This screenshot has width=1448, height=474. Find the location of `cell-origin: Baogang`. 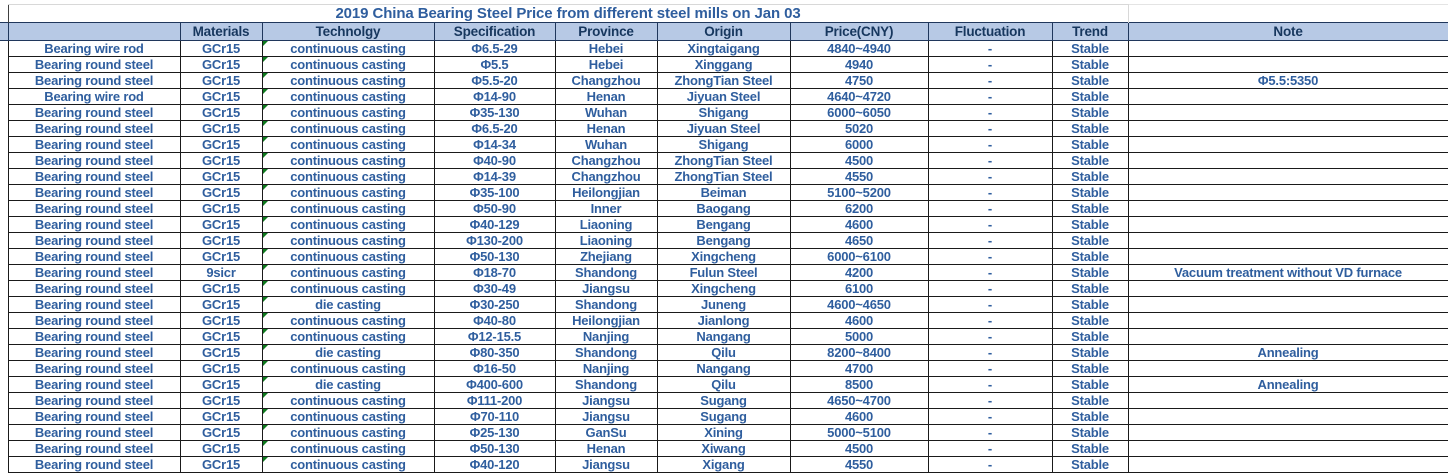

cell-origin: Baogang is located at coordinates (723, 208).